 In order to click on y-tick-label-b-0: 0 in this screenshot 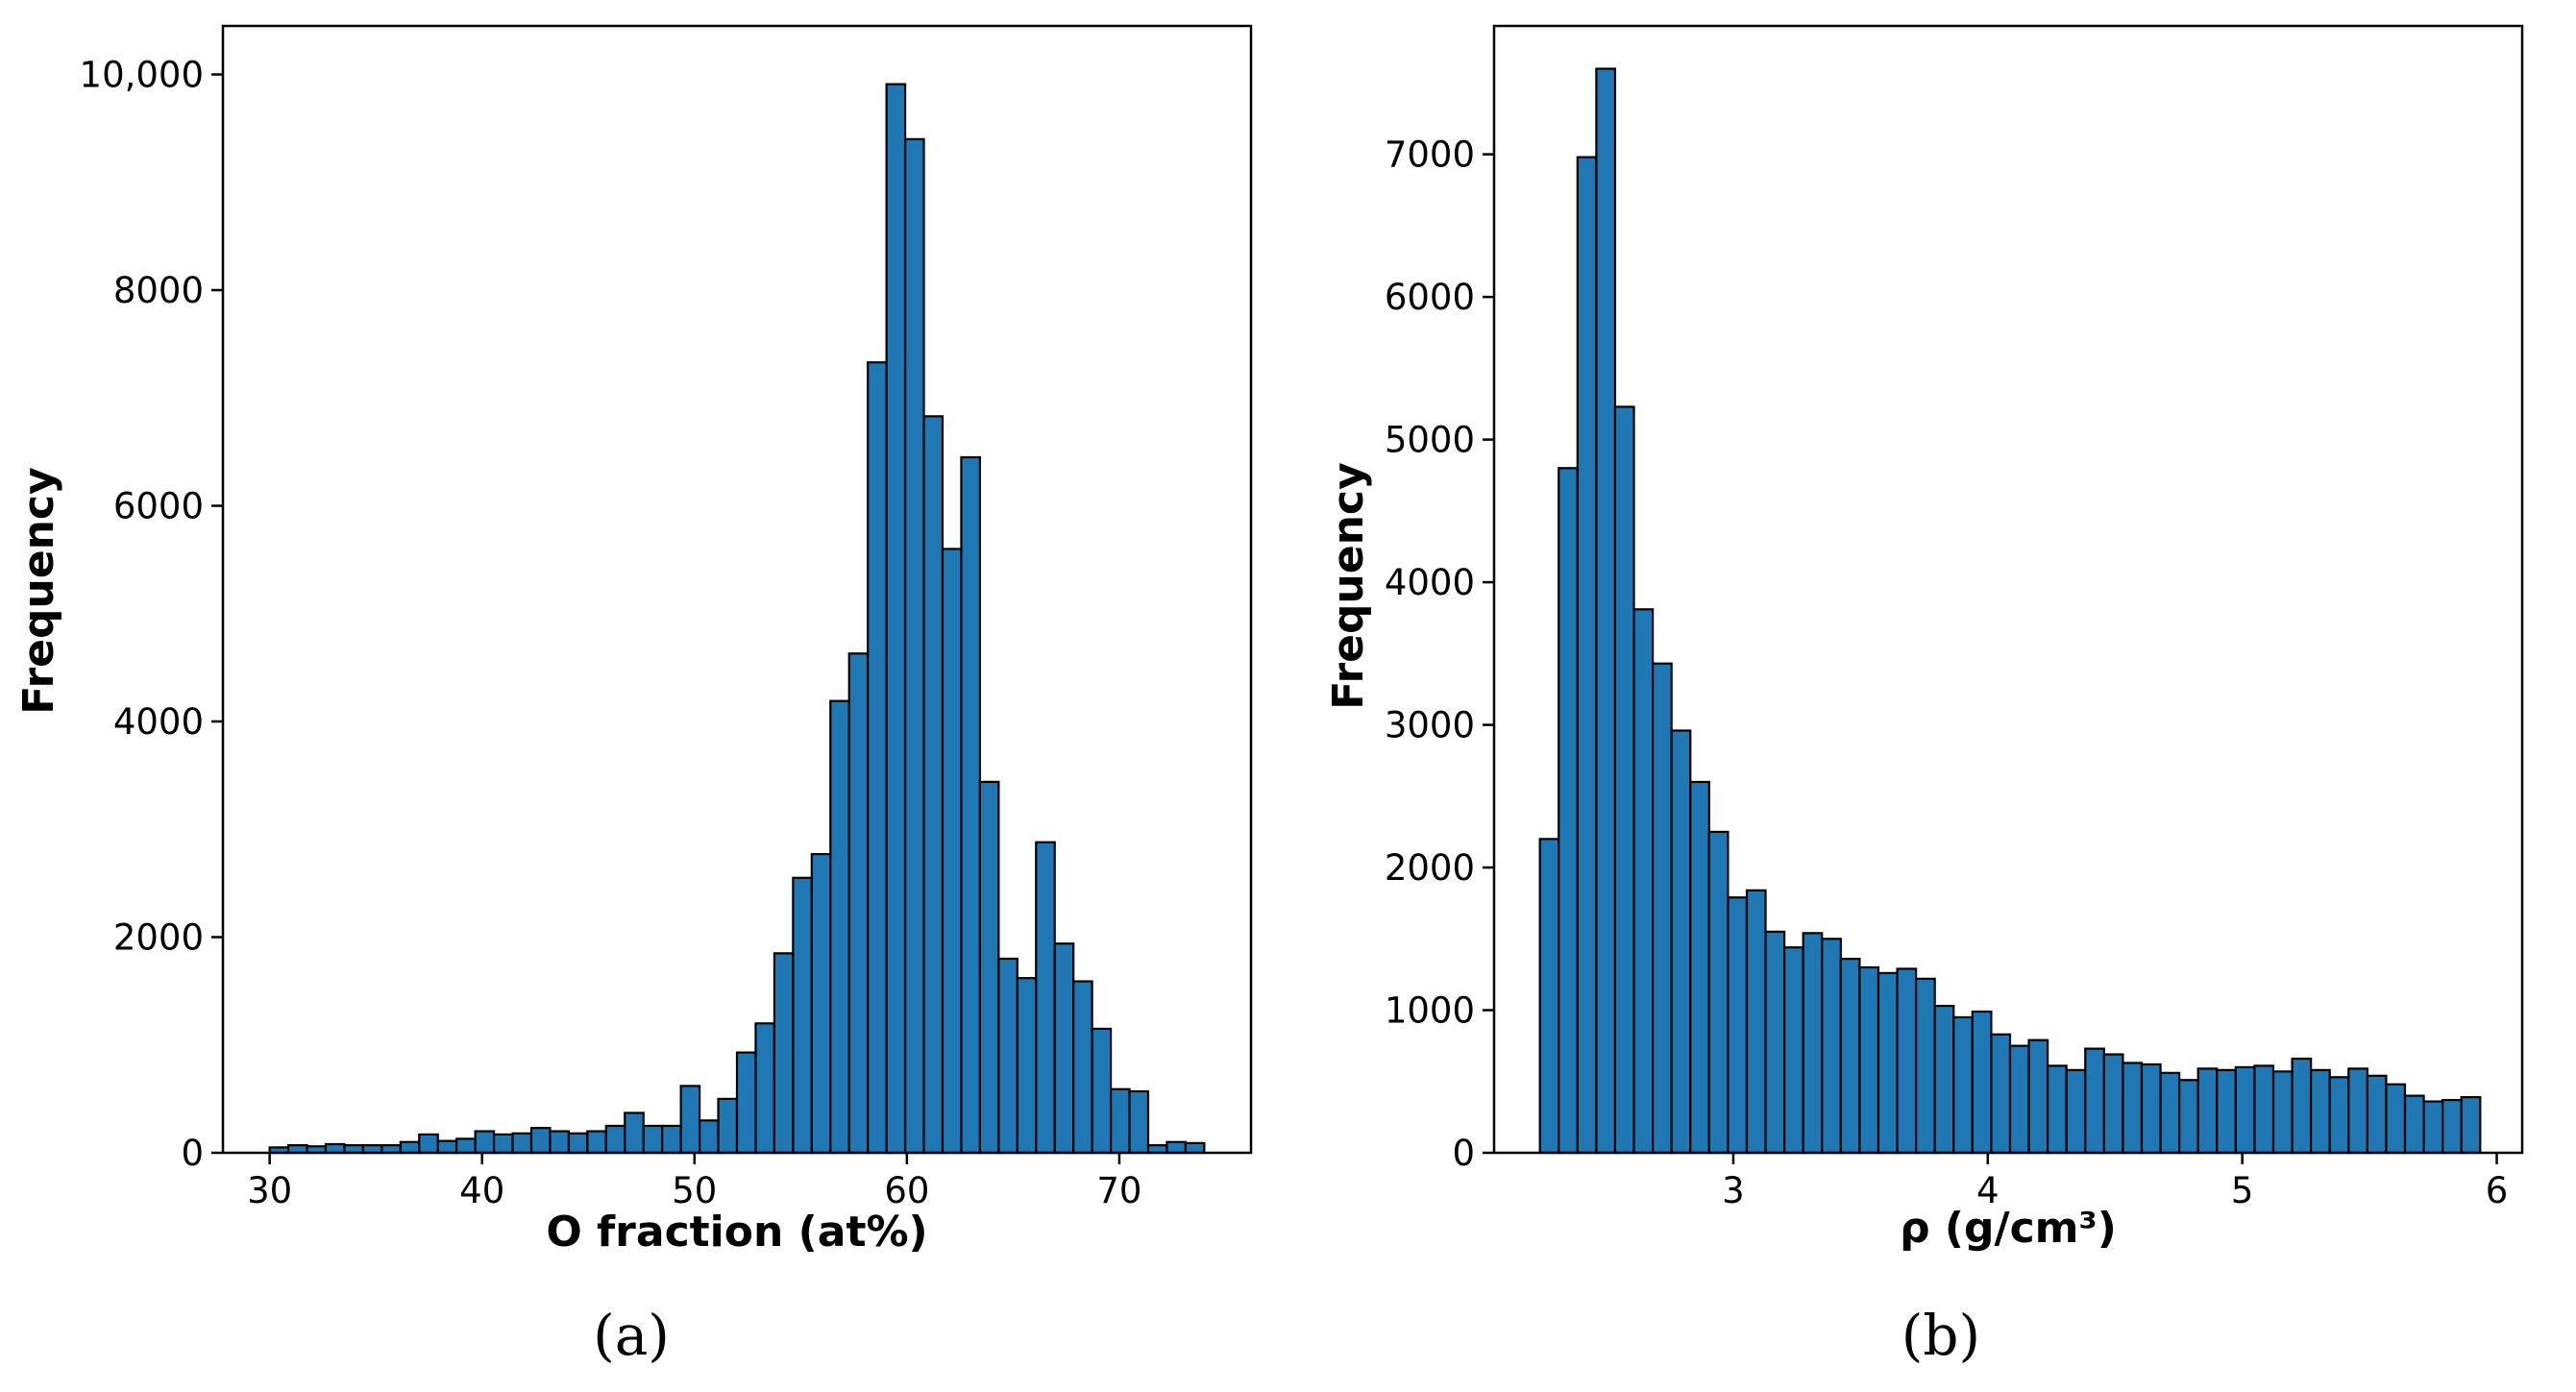, I will do `click(1463, 1153)`.